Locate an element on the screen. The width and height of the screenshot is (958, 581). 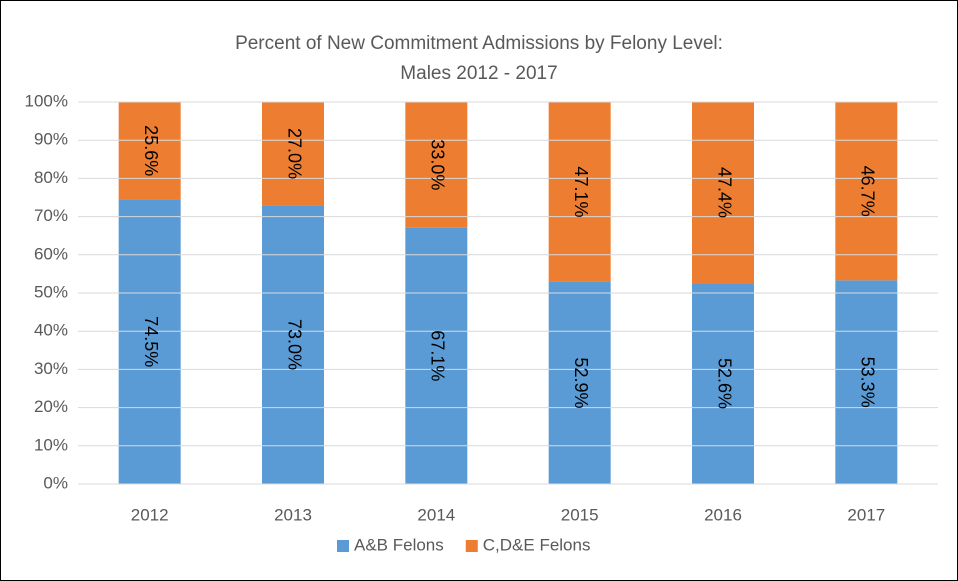
data-label: 73.0% is located at coordinates (294, 344).